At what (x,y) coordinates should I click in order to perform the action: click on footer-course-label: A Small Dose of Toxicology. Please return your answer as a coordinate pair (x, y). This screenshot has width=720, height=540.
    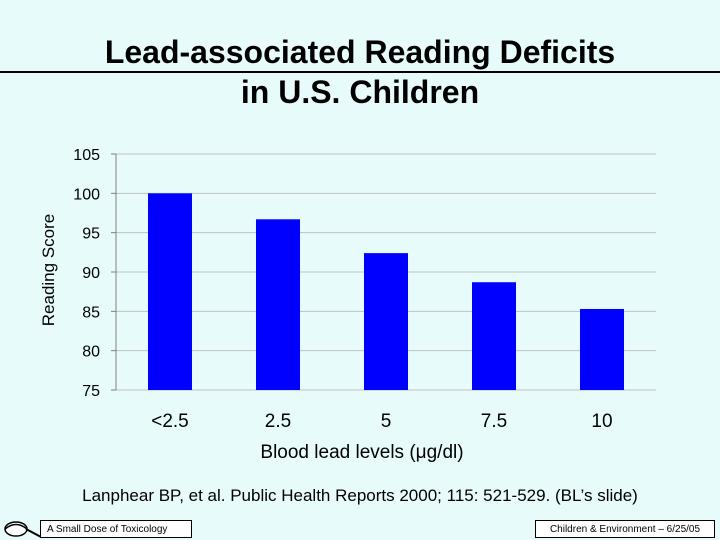
    Looking at the image, I should click on (116, 529).